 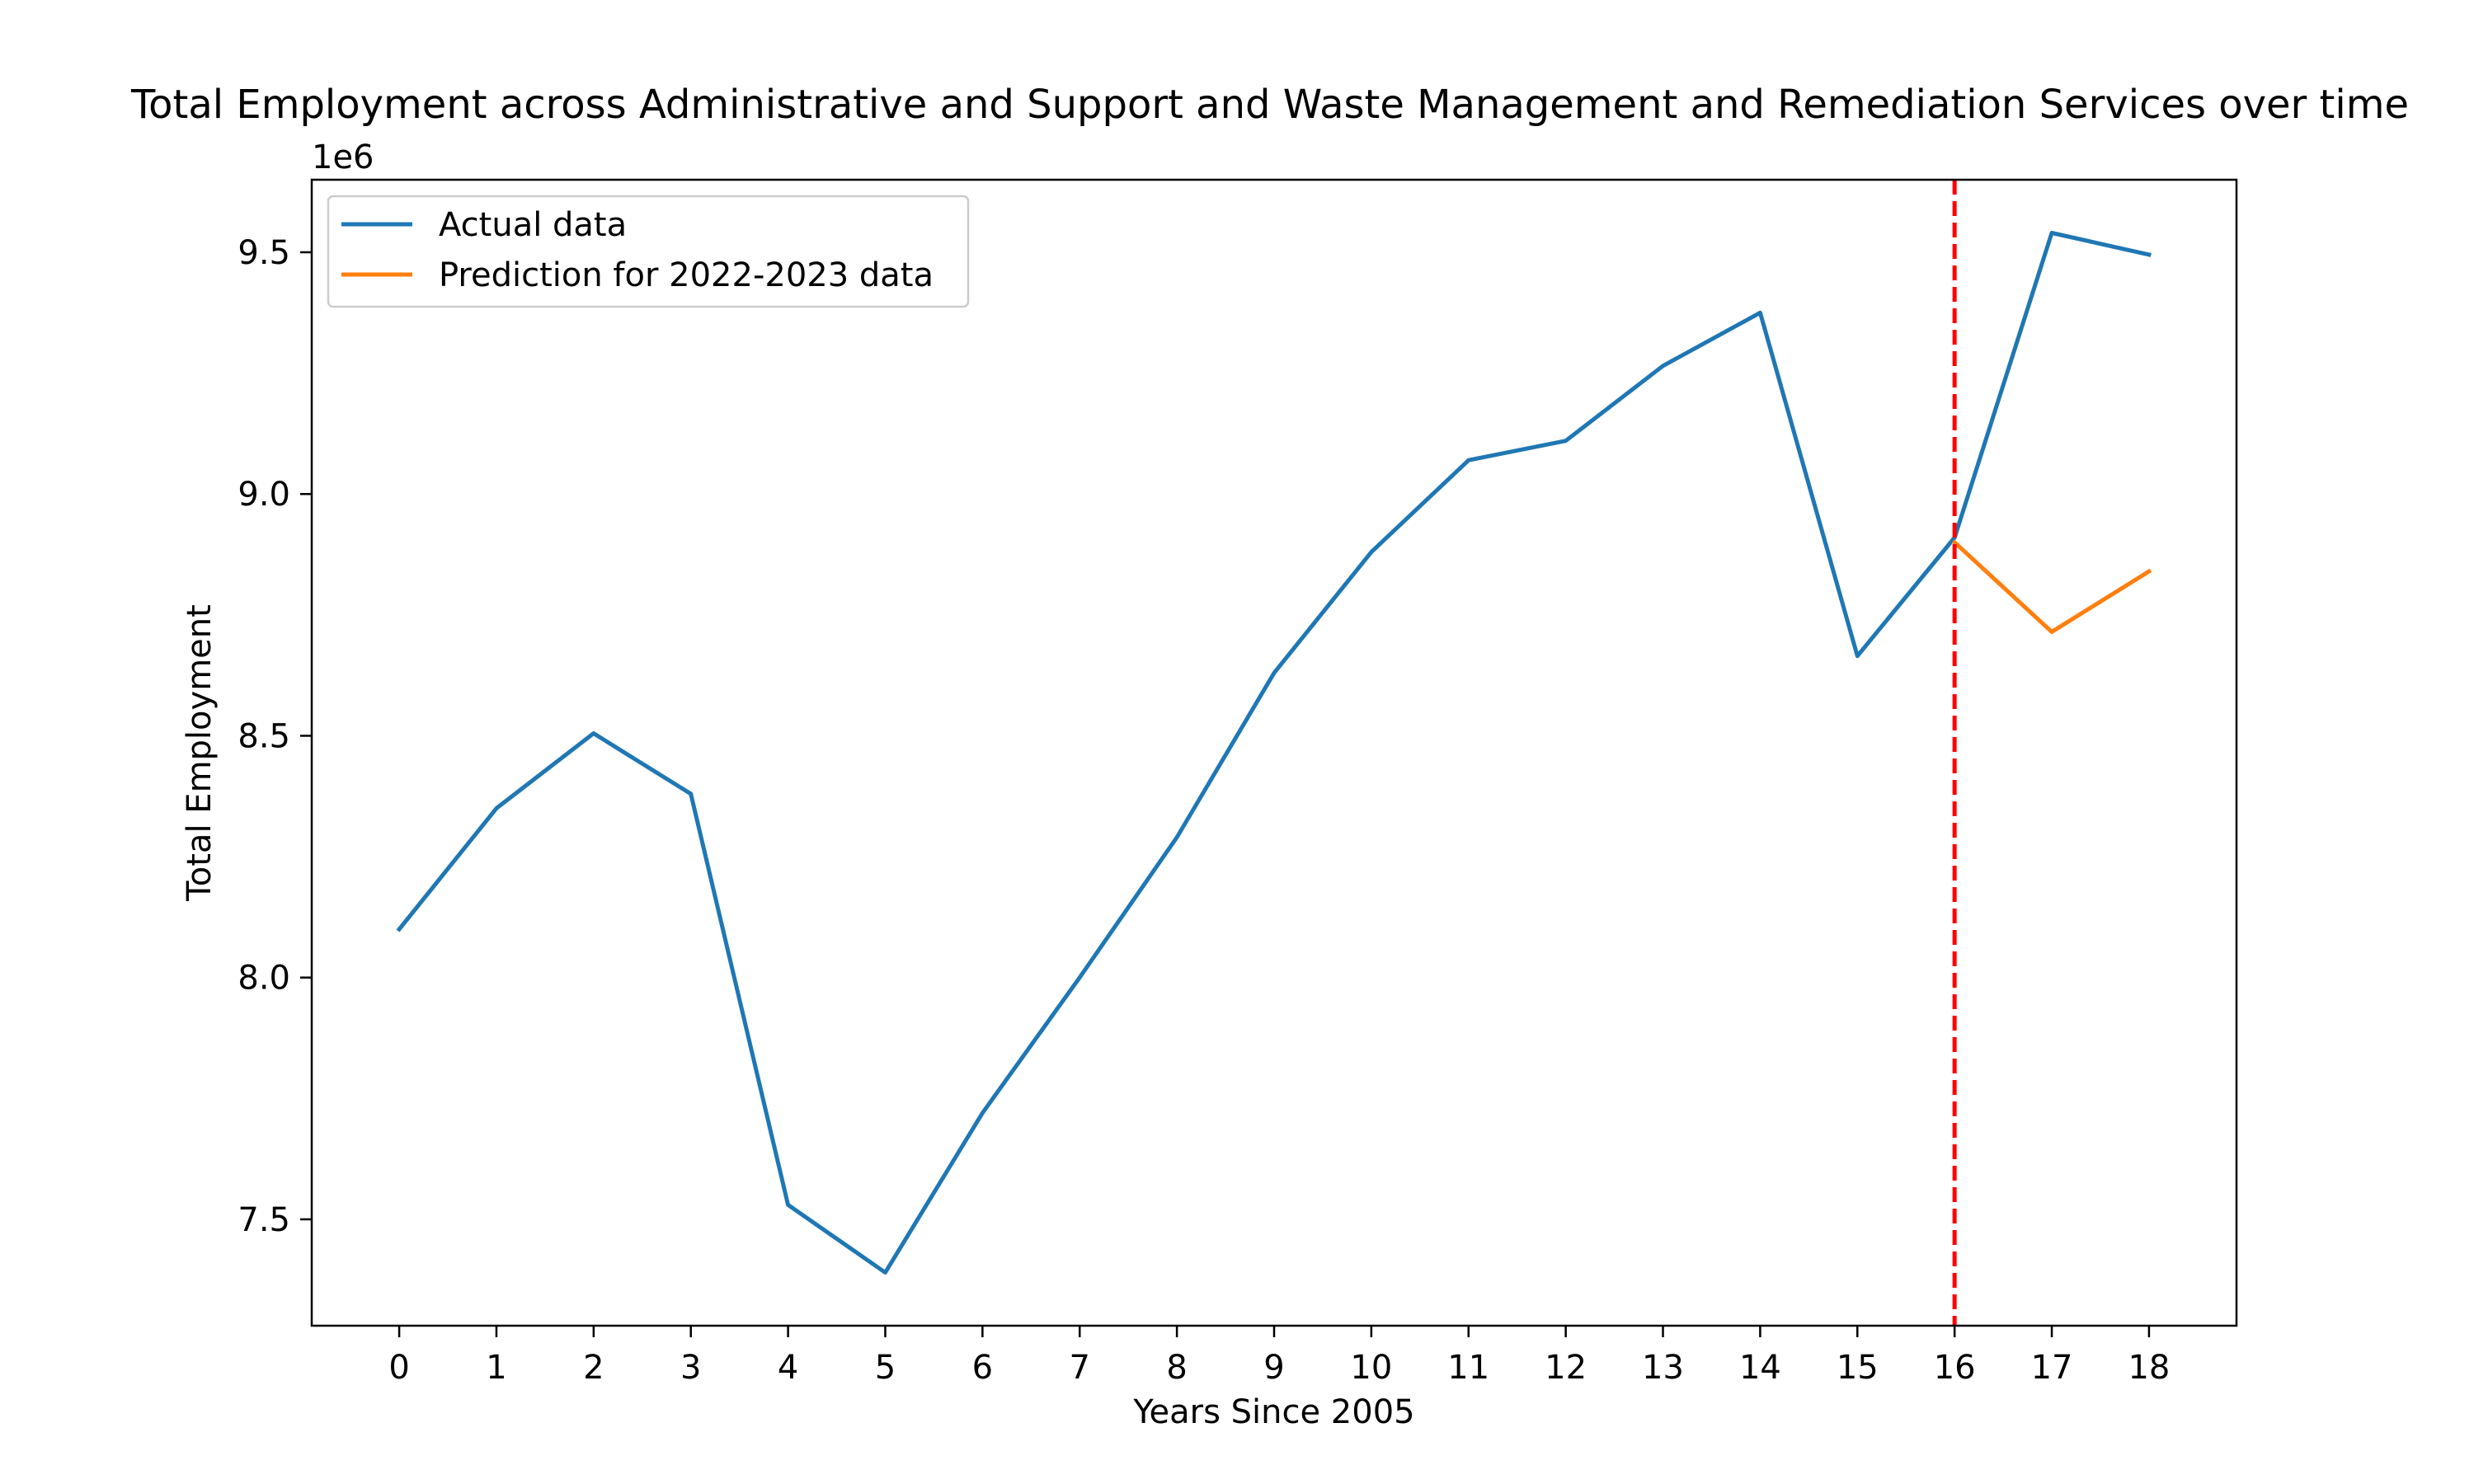 What do you see at coordinates (1273, 1368) in the screenshot?
I see `x-tick-label: 9` at bounding box center [1273, 1368].